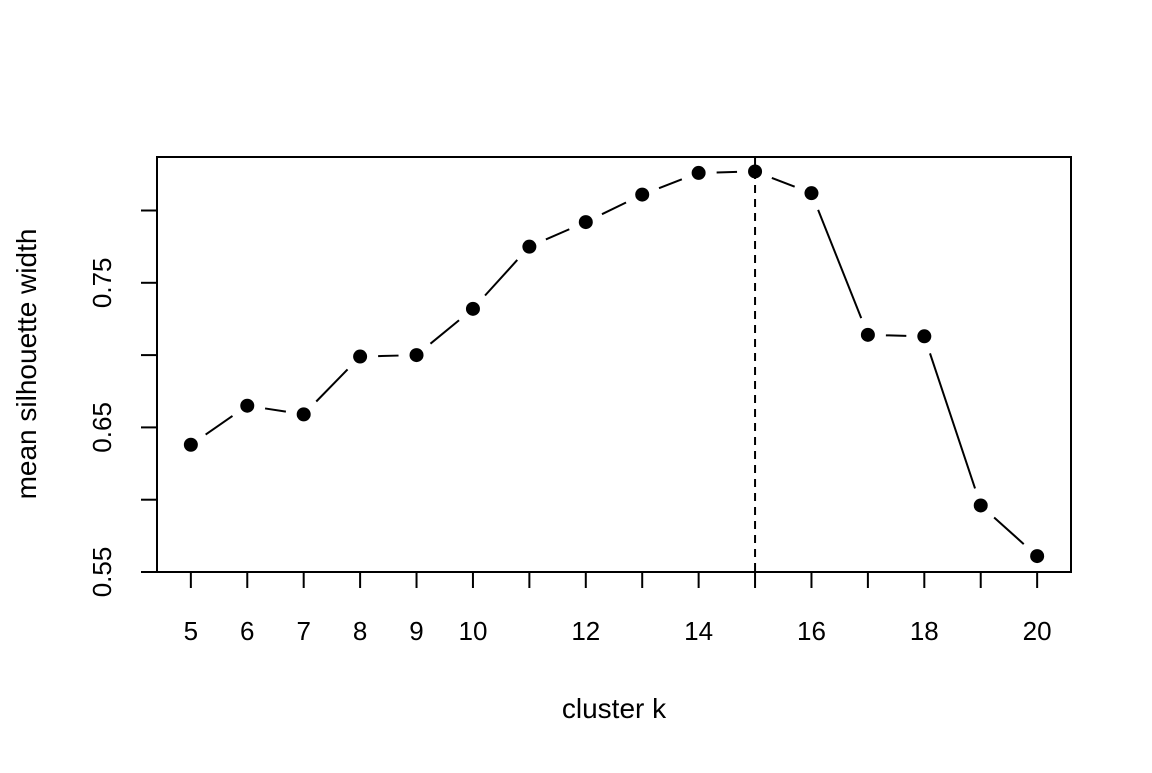 Image resolution: width=1152 pixels, height=773 pixels. Describe the element at coordinates (585, 631) in the screenshot. I see `x-tick-label: 12` at that location.